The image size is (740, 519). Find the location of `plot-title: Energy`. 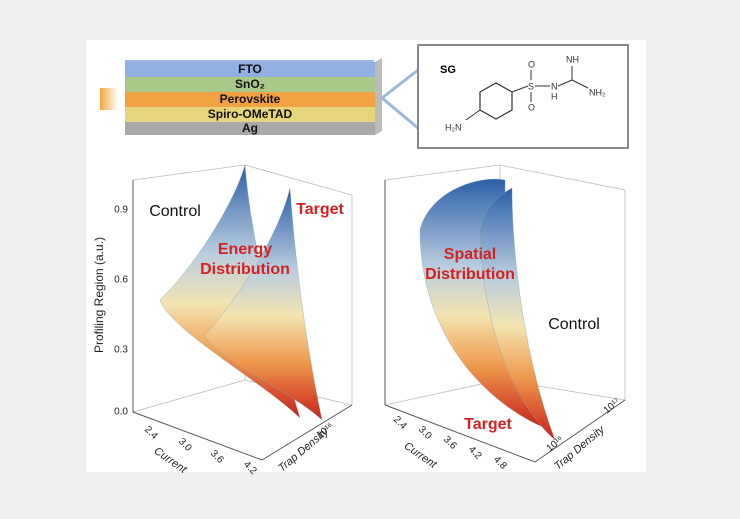

plot-title: Energy is located at coordinates (245, 249).